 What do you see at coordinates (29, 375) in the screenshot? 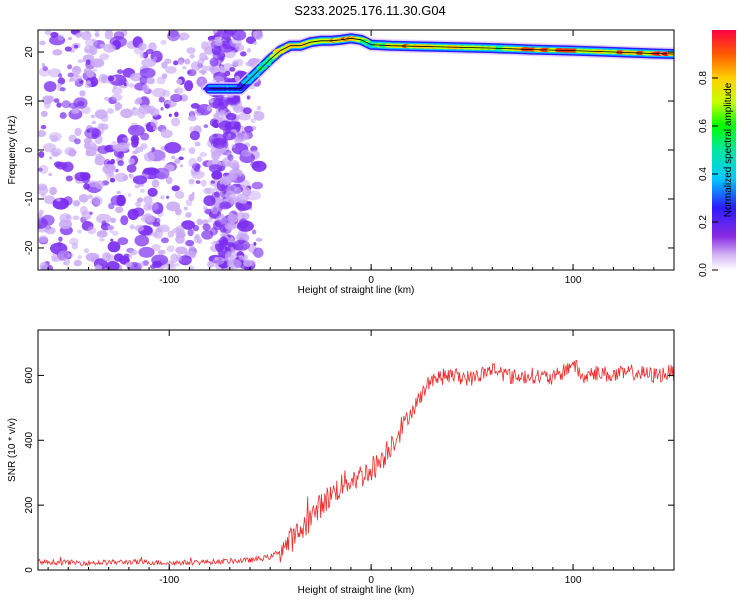
I see `y-tick-label: 600` at bounding box center [29, 375].